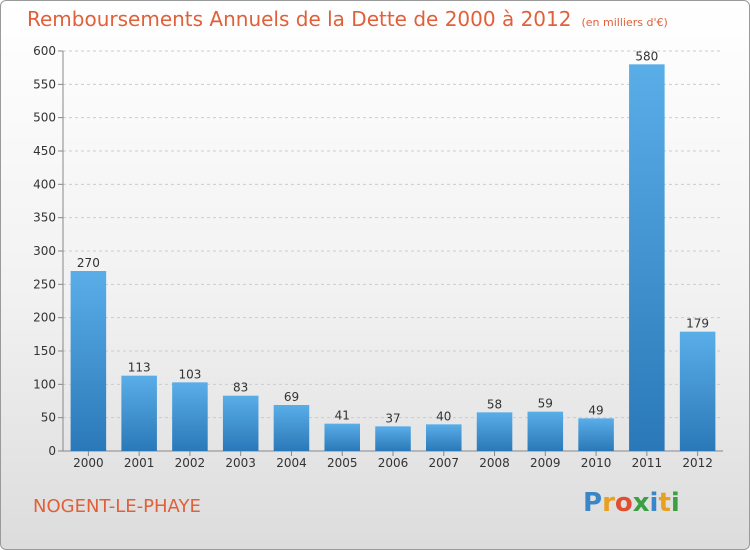 This screenshot has width=750, height=550. Describe the element at coordinates (190, 463) in the screenshot. I see `x-tick-label: 2002` at that location.